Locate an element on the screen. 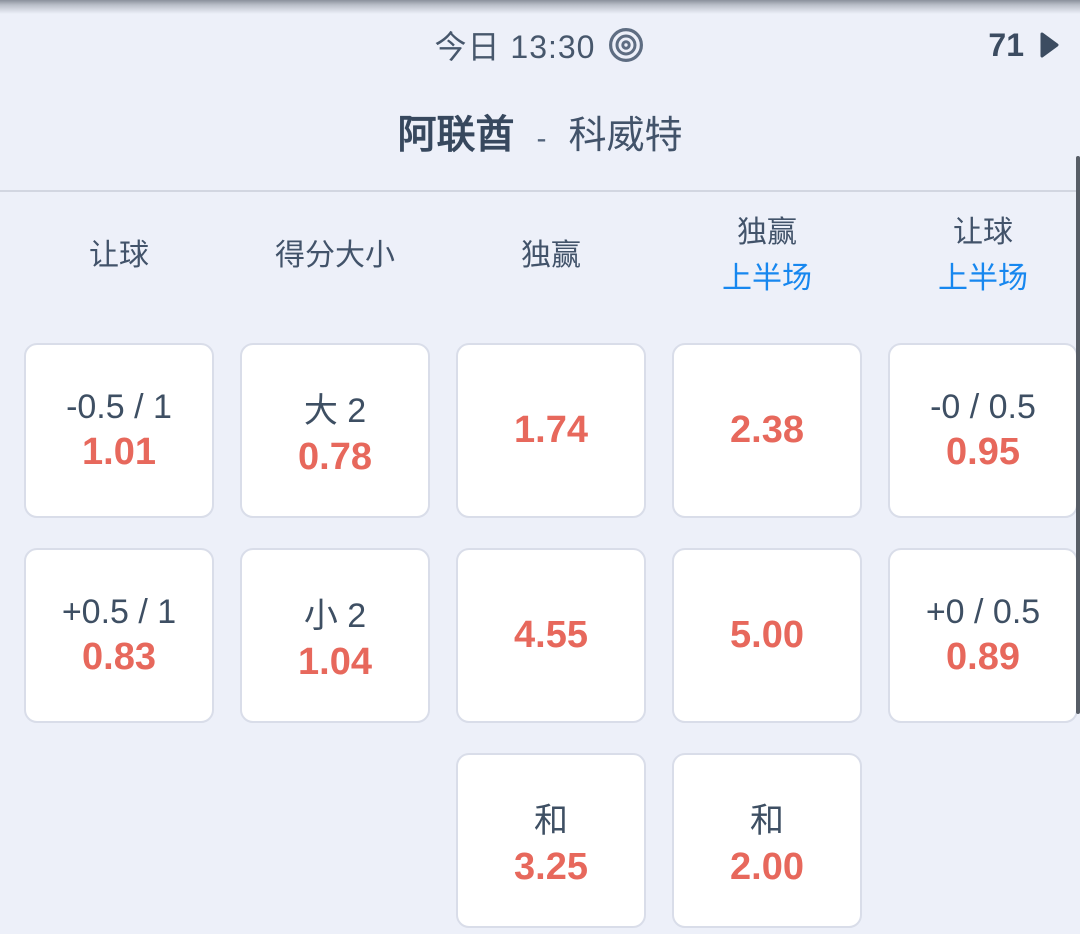 The width and height of the screenshot is (1080, 934). kickoff-time: 今日 13:30 is located at coordinates (540, 45).